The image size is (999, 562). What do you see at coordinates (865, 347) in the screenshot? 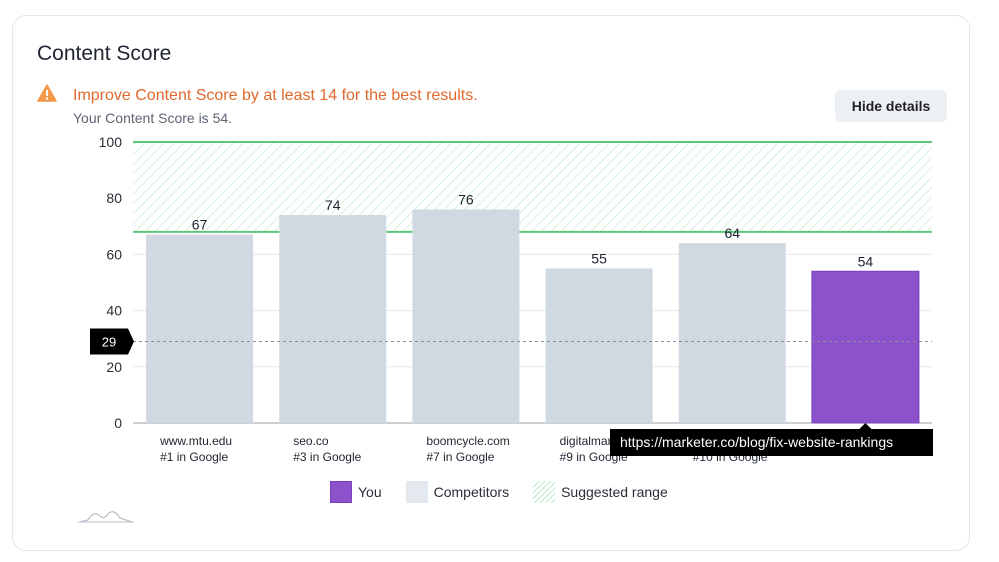
I see `bar-you` at bounding box center [865, 347].